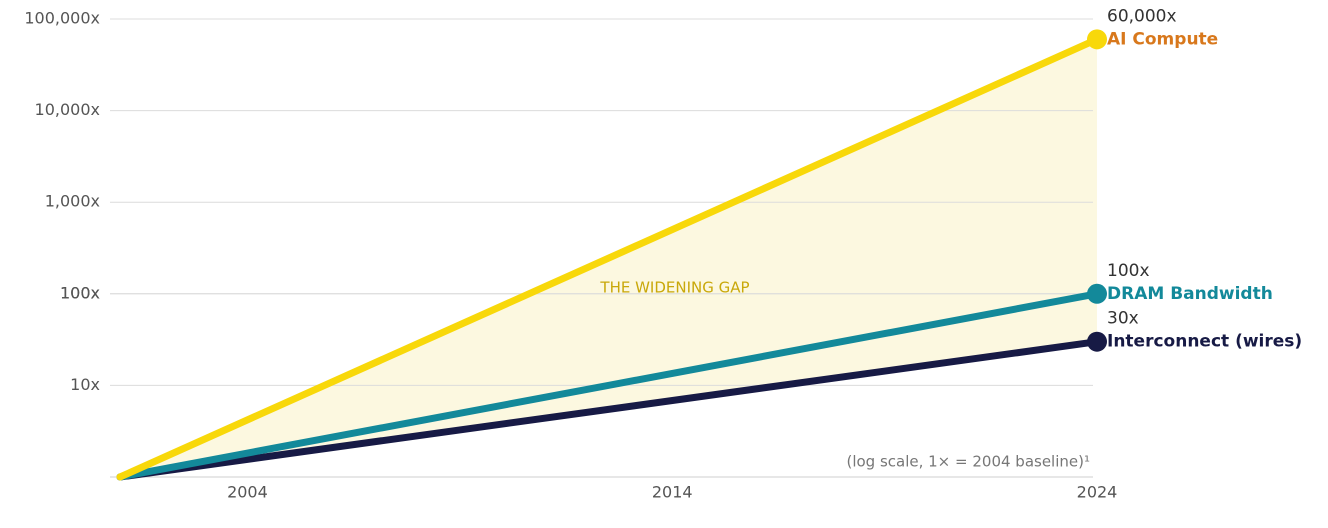 The height and width of the screenshot is (528, 1328). Describe the element at coordinates (1204, 342) in the screenshot. I see `series-label: Interconnect (wires)` at that location.